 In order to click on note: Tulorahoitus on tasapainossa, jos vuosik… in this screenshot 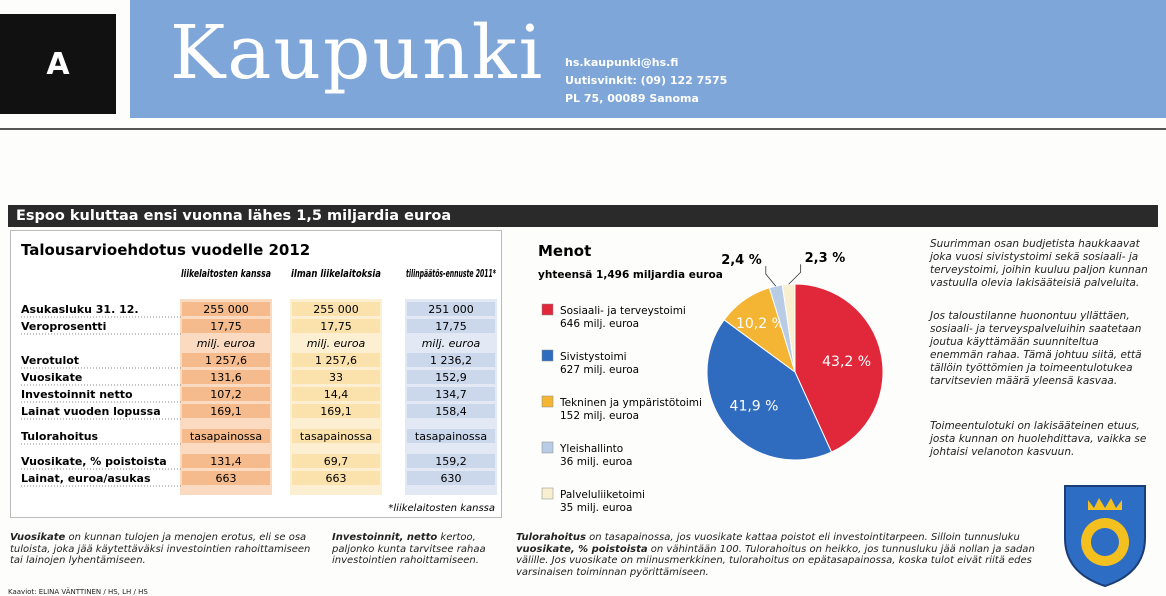, I will do `click(775, 555)`.